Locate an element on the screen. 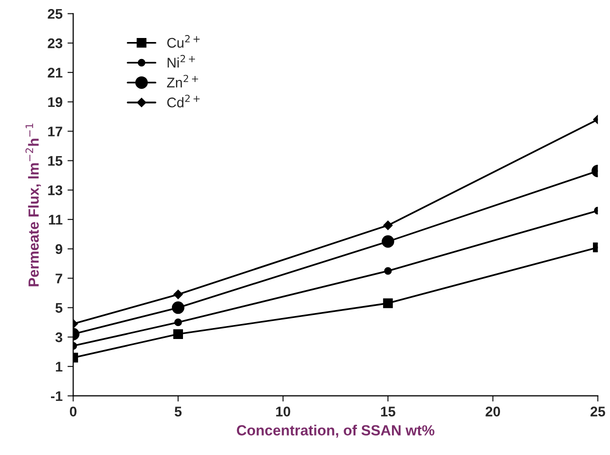 Image resolution: width=610 pixels, height=455 pixels. legend-label: Cd$^{2+}$ is located at coordinates (183, 101).